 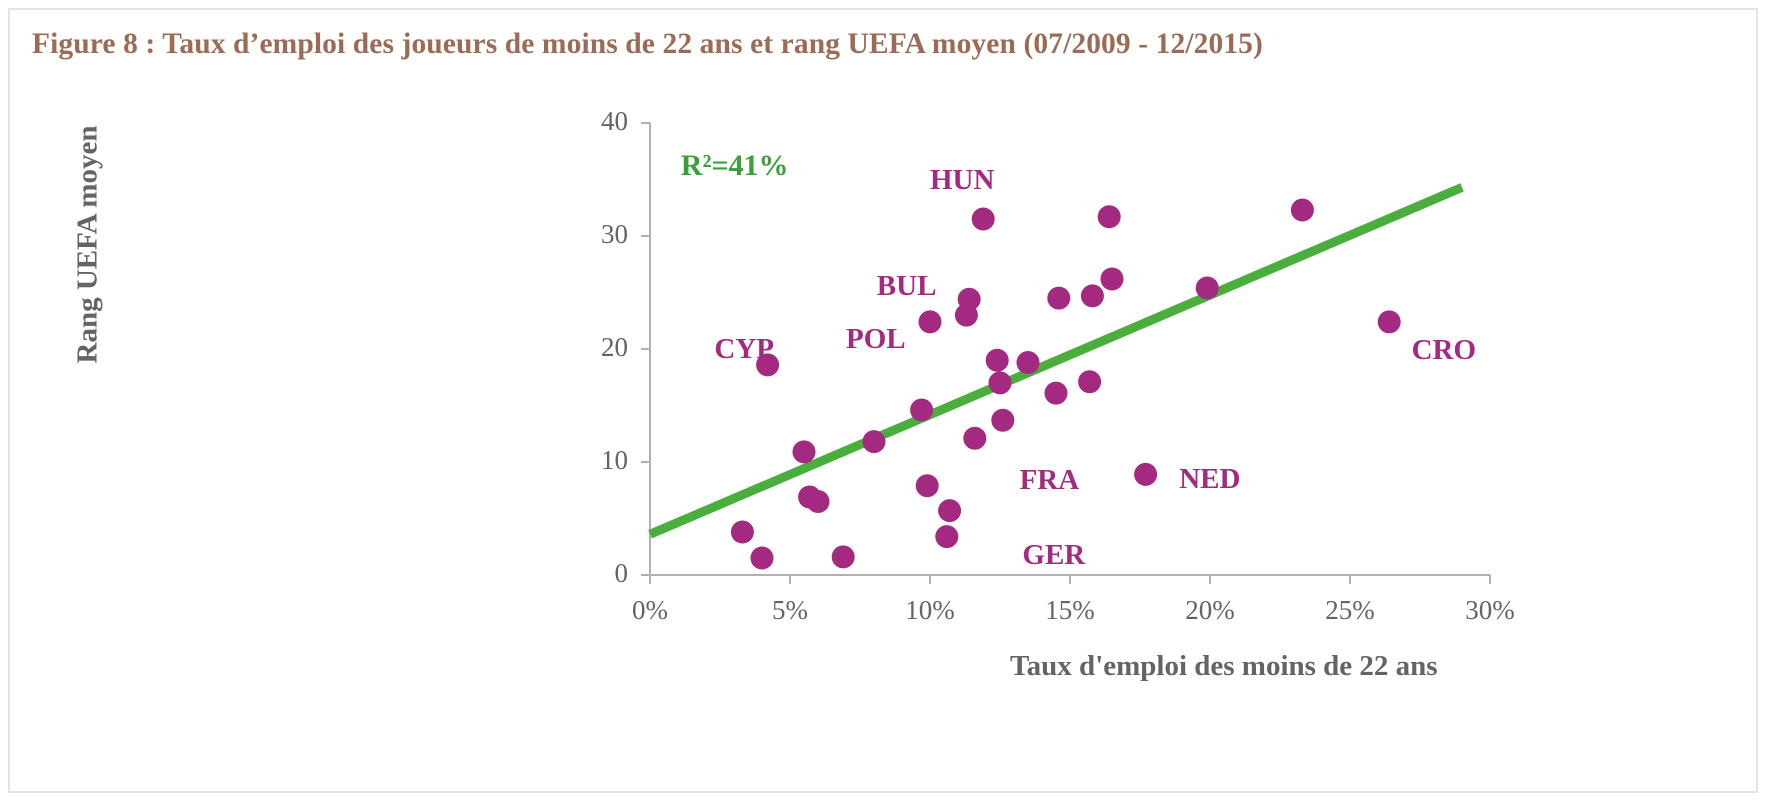 What do you see at coordinates (962, 179) in the screenshot?
I see `data-point-label: HUN` at bounding box center [962, 179].